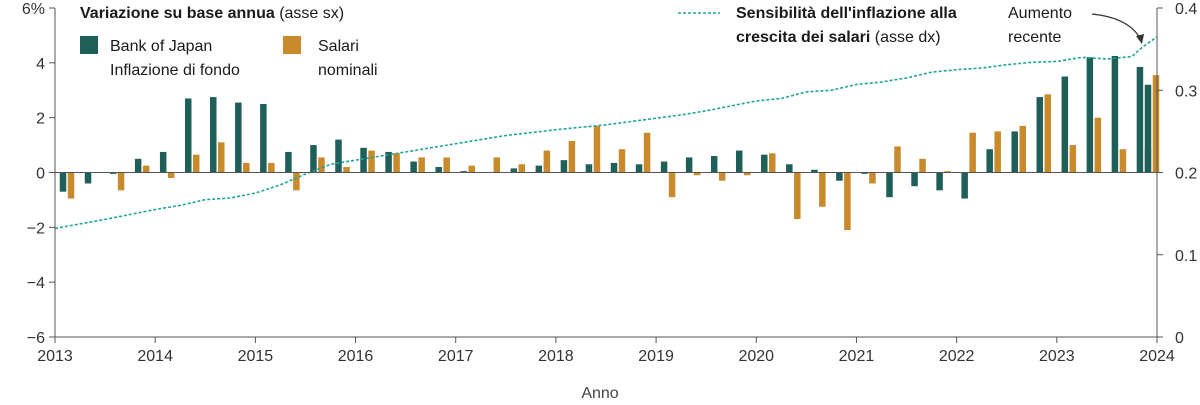 This screenshot has width=1200, height=405. What do you see at coordinates (1186, 91) in the screenshot?
I see `y-right-tick-label: 0.3` at bounding box center [1186, 91].